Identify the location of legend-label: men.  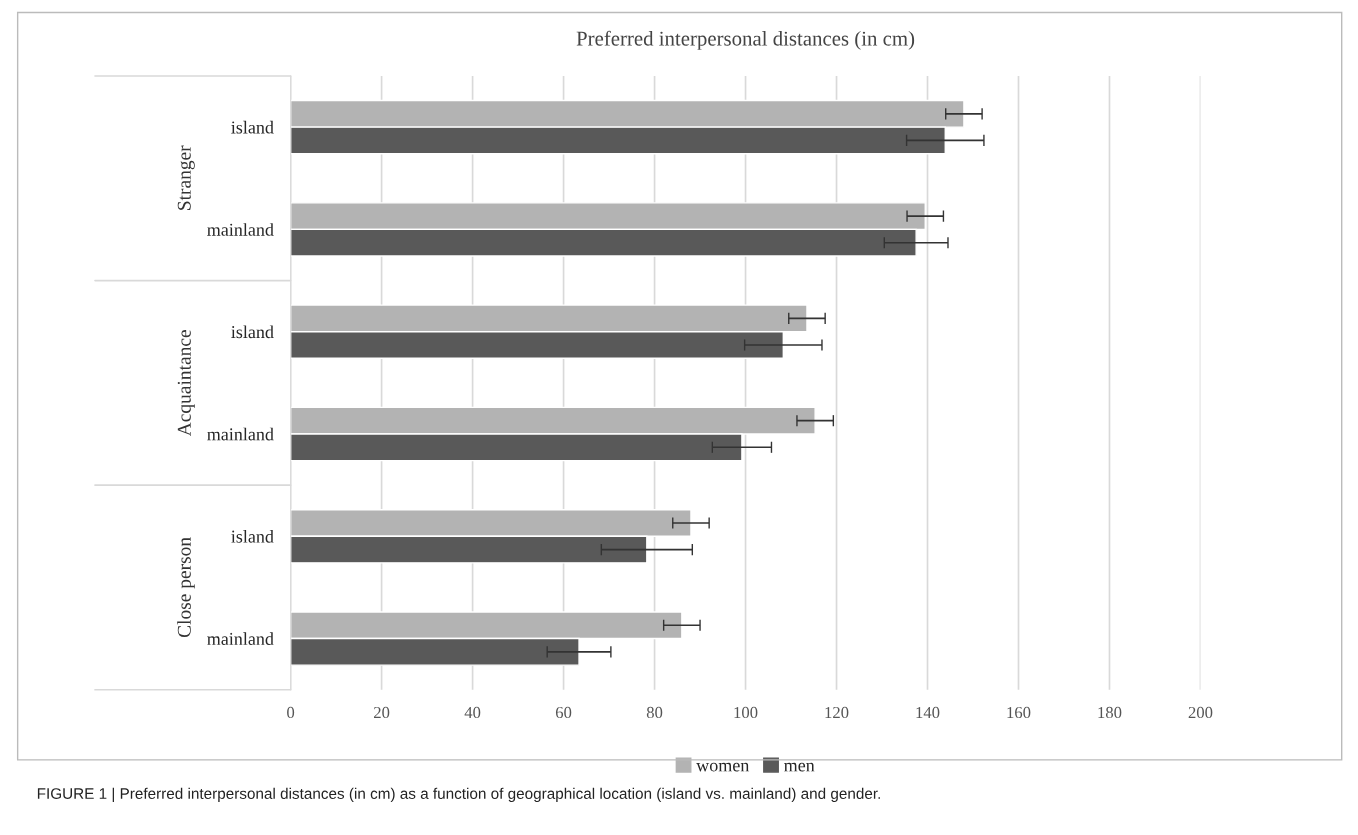
(799, 767).